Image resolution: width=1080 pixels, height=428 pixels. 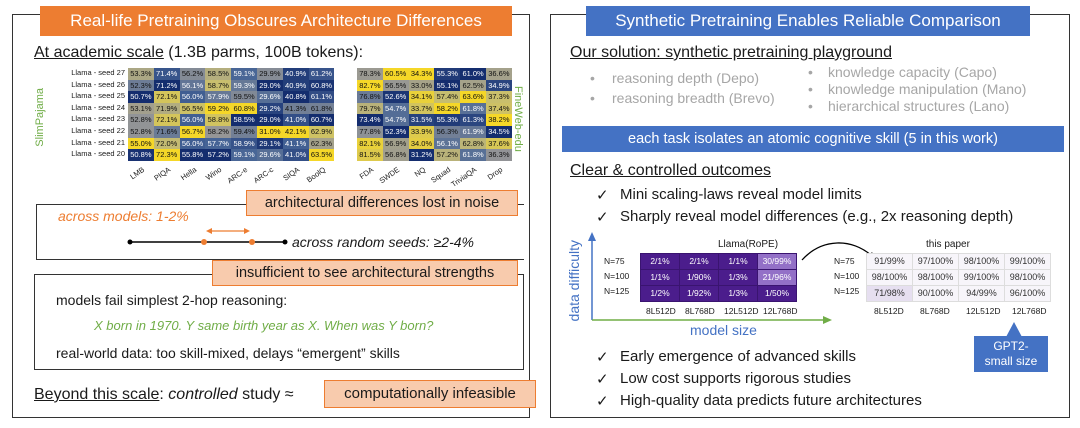 What do you see at coordinates (686, 78) in the screenshot?
I see `task-item: reasoning depth (Depo)` at bounding box center [686, 78].